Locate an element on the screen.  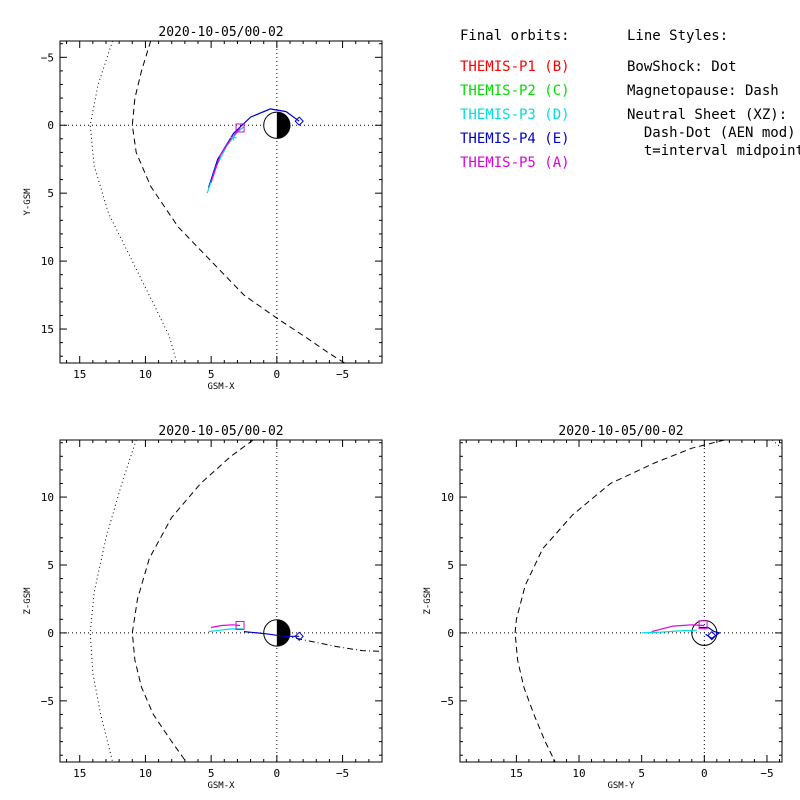
legend-probe-p1: THEMIS-P1 (B) is located at coordinates (515, 67).